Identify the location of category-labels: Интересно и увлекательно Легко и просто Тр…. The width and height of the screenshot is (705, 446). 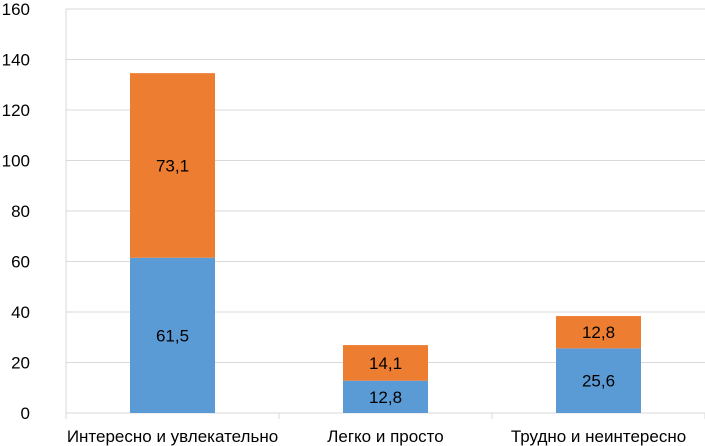
(376, 436).